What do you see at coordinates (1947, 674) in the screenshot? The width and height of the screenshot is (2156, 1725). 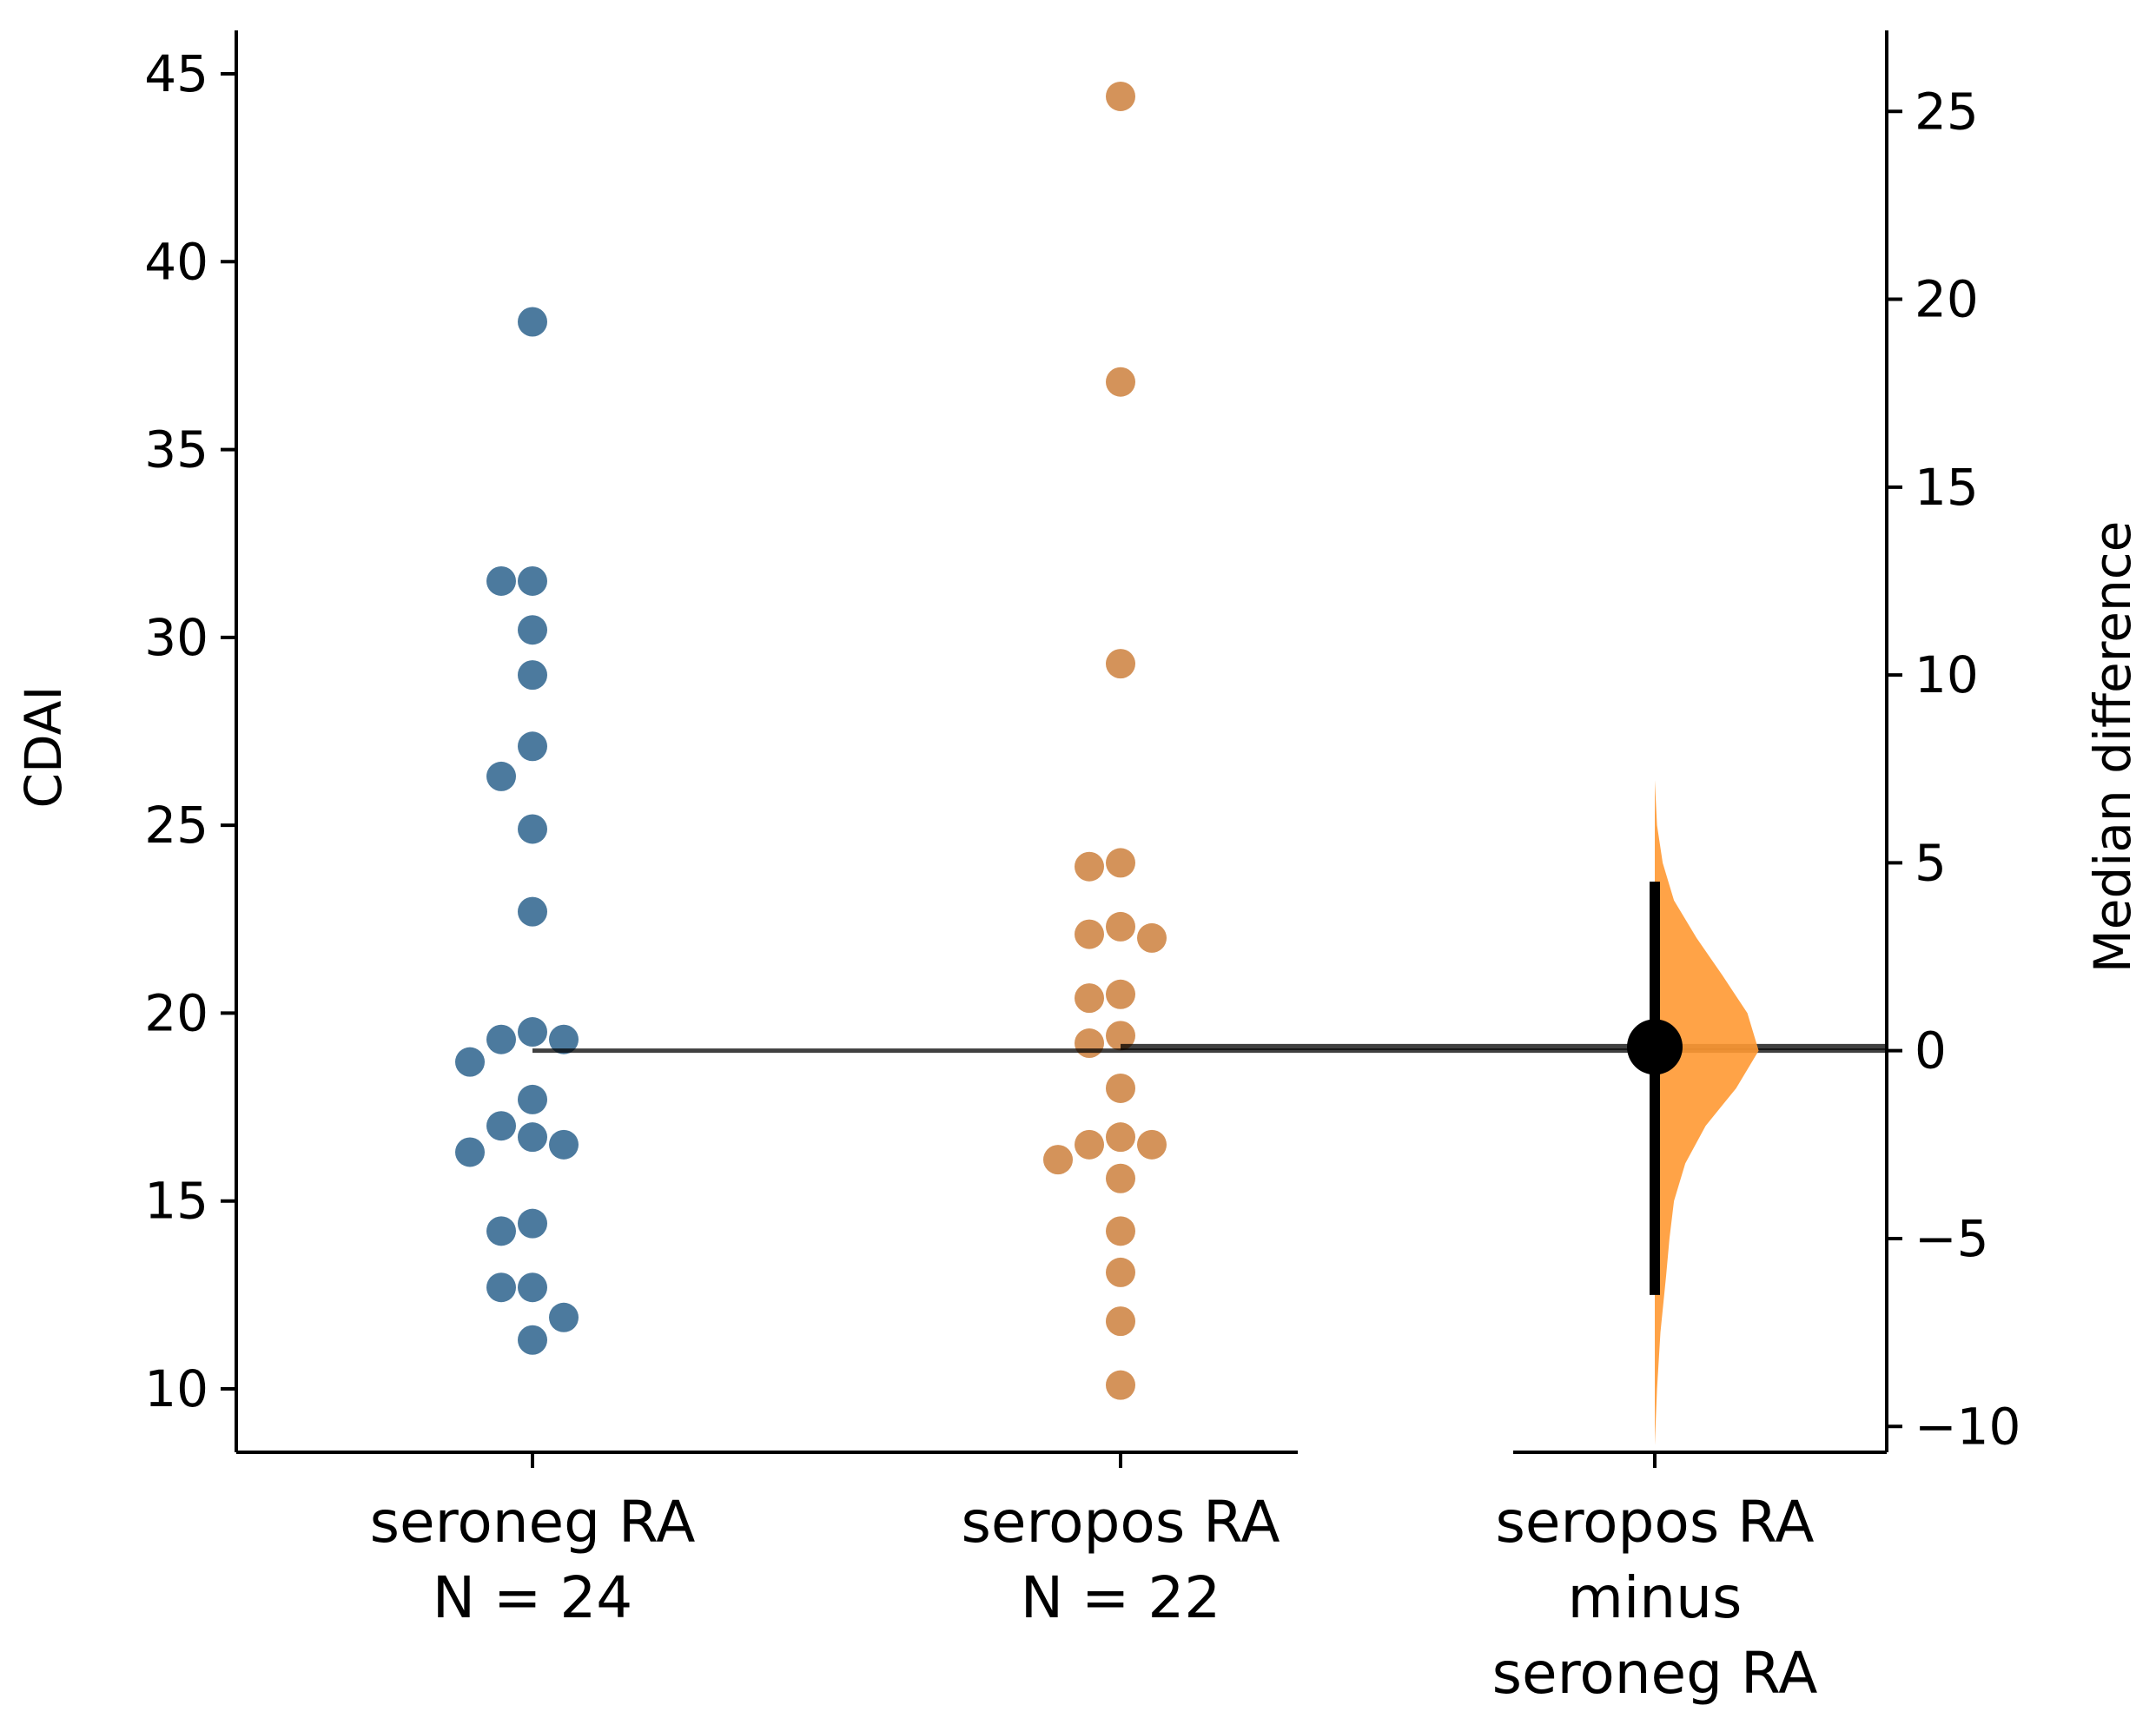 I see `right-tick-label-10: 10` at bounding box center [1947, 674].